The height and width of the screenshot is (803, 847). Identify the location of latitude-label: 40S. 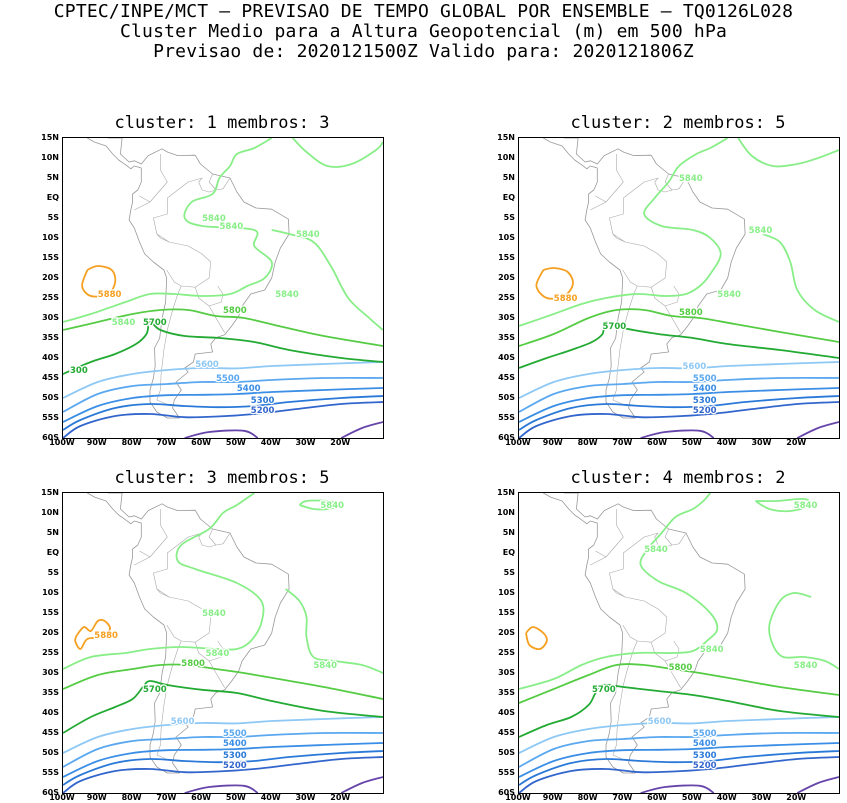
(50, 712).